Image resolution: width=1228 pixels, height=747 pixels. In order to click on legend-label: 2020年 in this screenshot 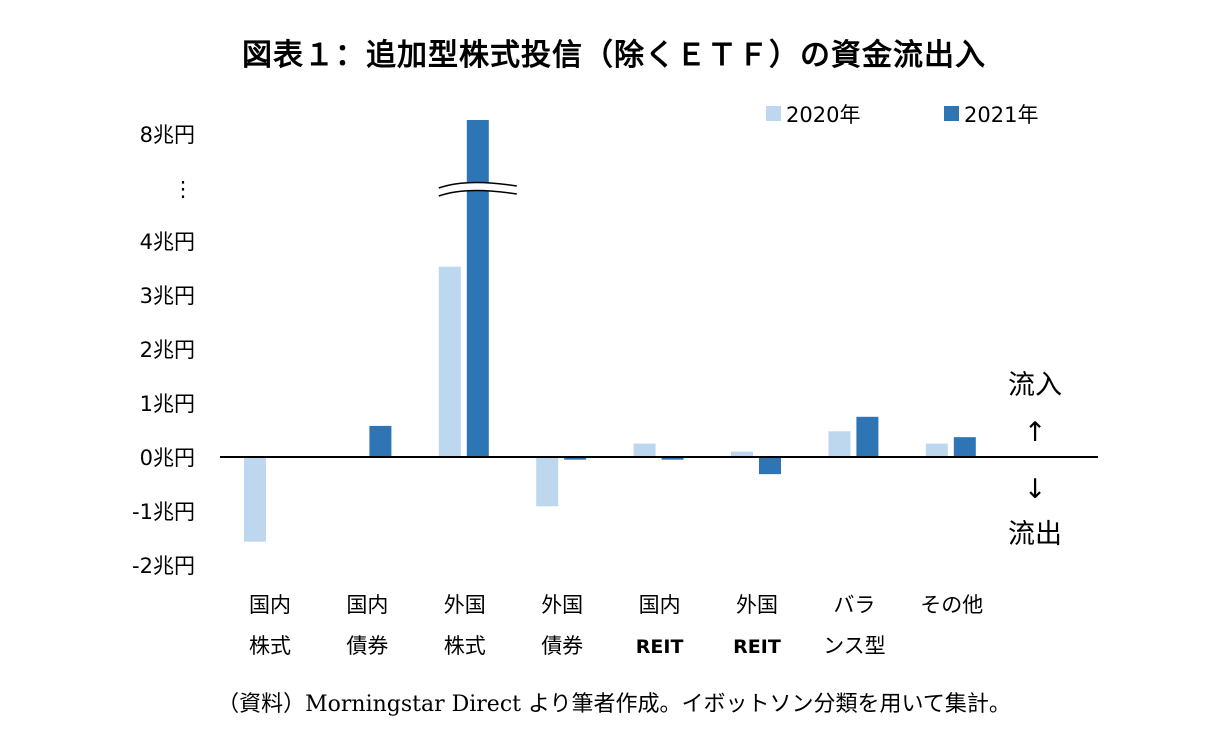, I will do `click(823, 115)`.